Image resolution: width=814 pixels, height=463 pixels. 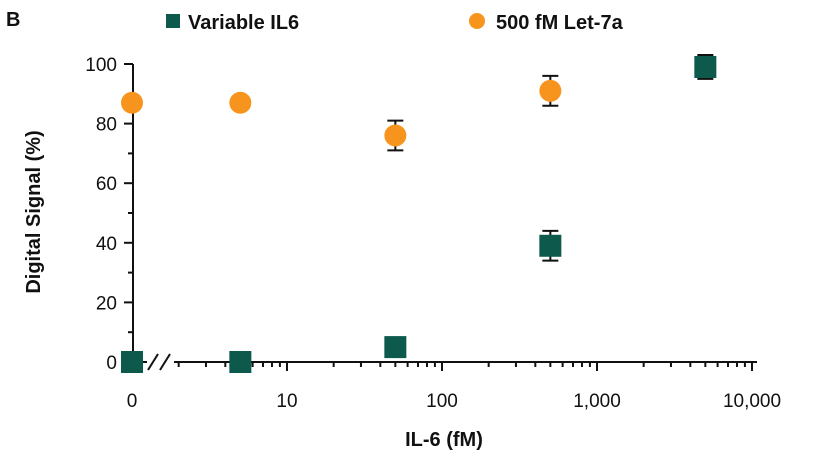 I want to click on legend-label-let7a: 500 fM Let-7a, so click(x=560, y=23).